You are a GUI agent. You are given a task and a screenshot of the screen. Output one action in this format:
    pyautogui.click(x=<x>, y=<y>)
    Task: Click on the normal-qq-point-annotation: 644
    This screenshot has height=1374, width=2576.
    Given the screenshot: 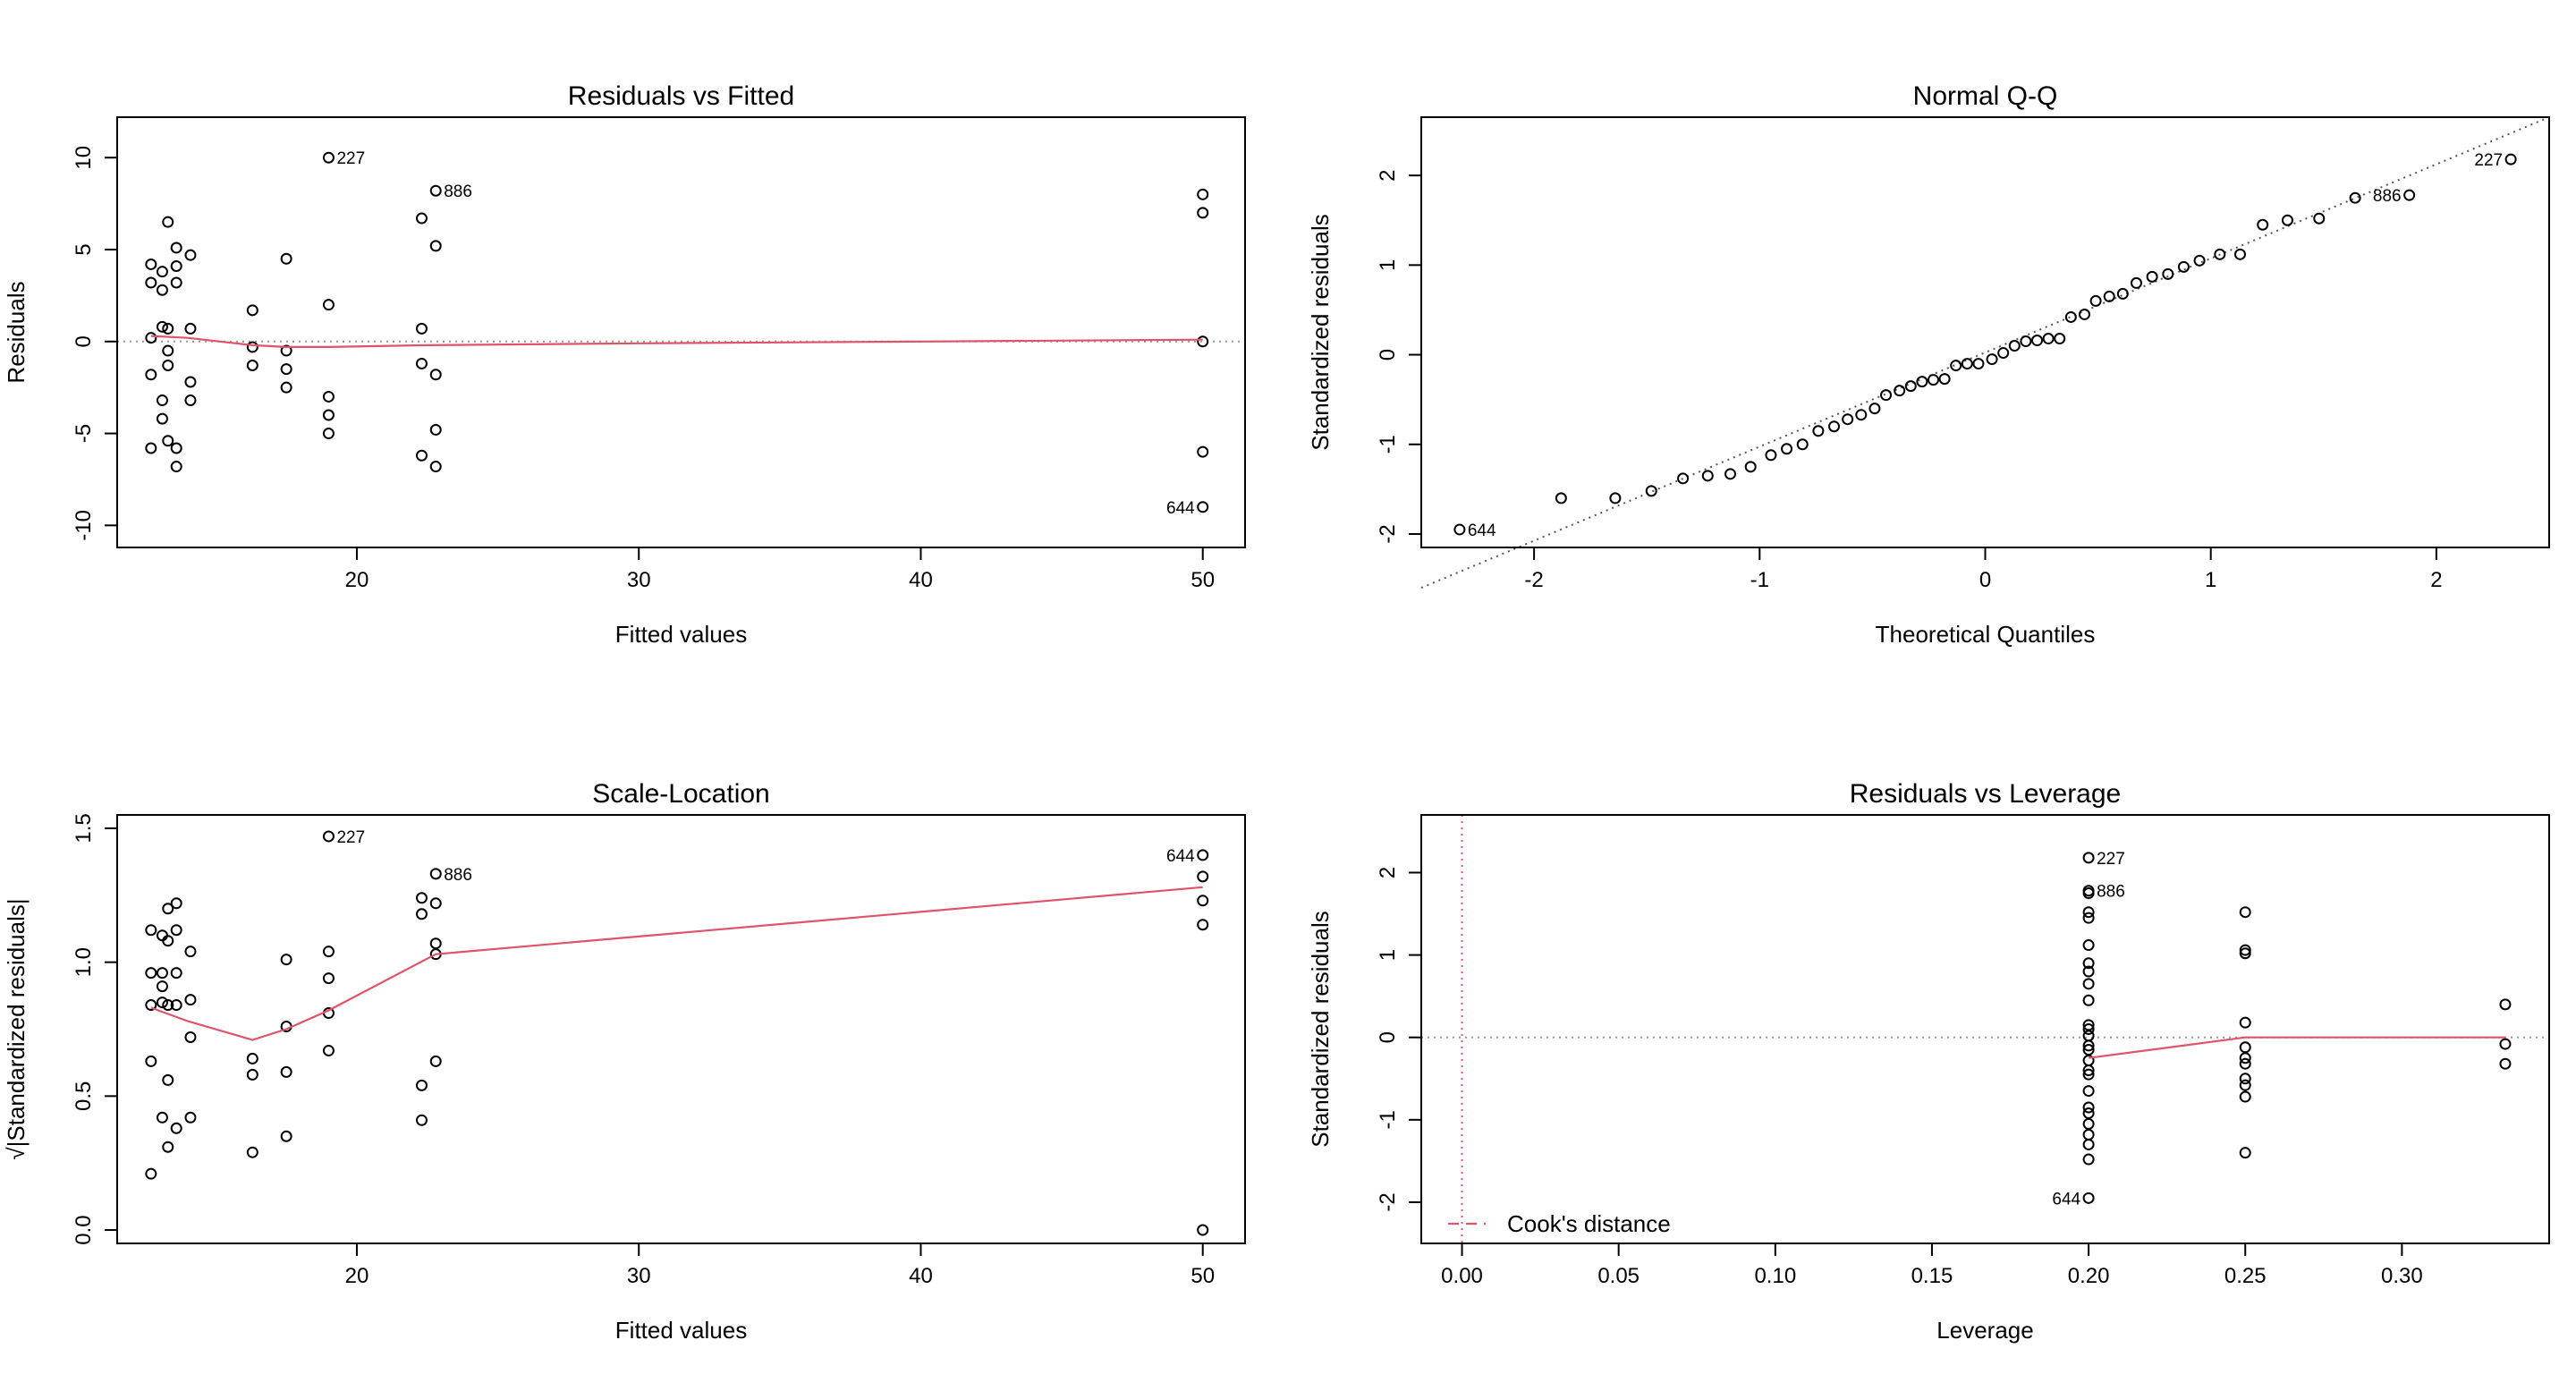 What is the action you would take?
    pyautogui.click(x=1482, y=531)
    